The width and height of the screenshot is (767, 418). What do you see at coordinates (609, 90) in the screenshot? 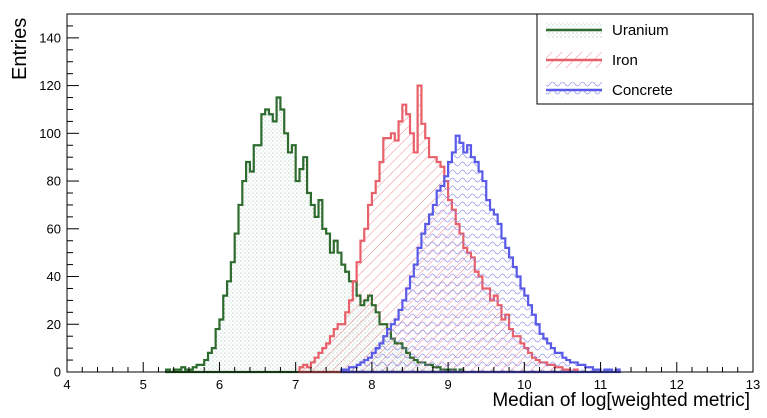
I see `legend-entry-concrete: Concrete` at bounding box center [609, 90].